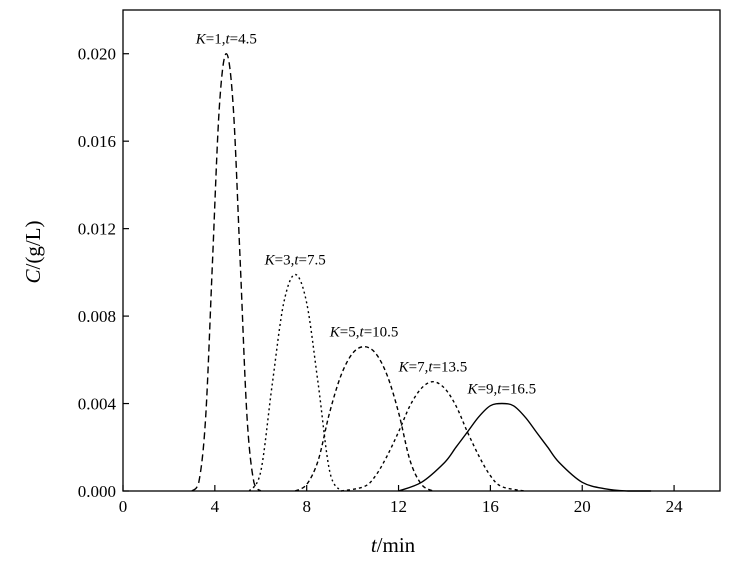 This screenshot has height=569, width=756. I want to click on y-tick-label: 0.016, so click(97, 141).